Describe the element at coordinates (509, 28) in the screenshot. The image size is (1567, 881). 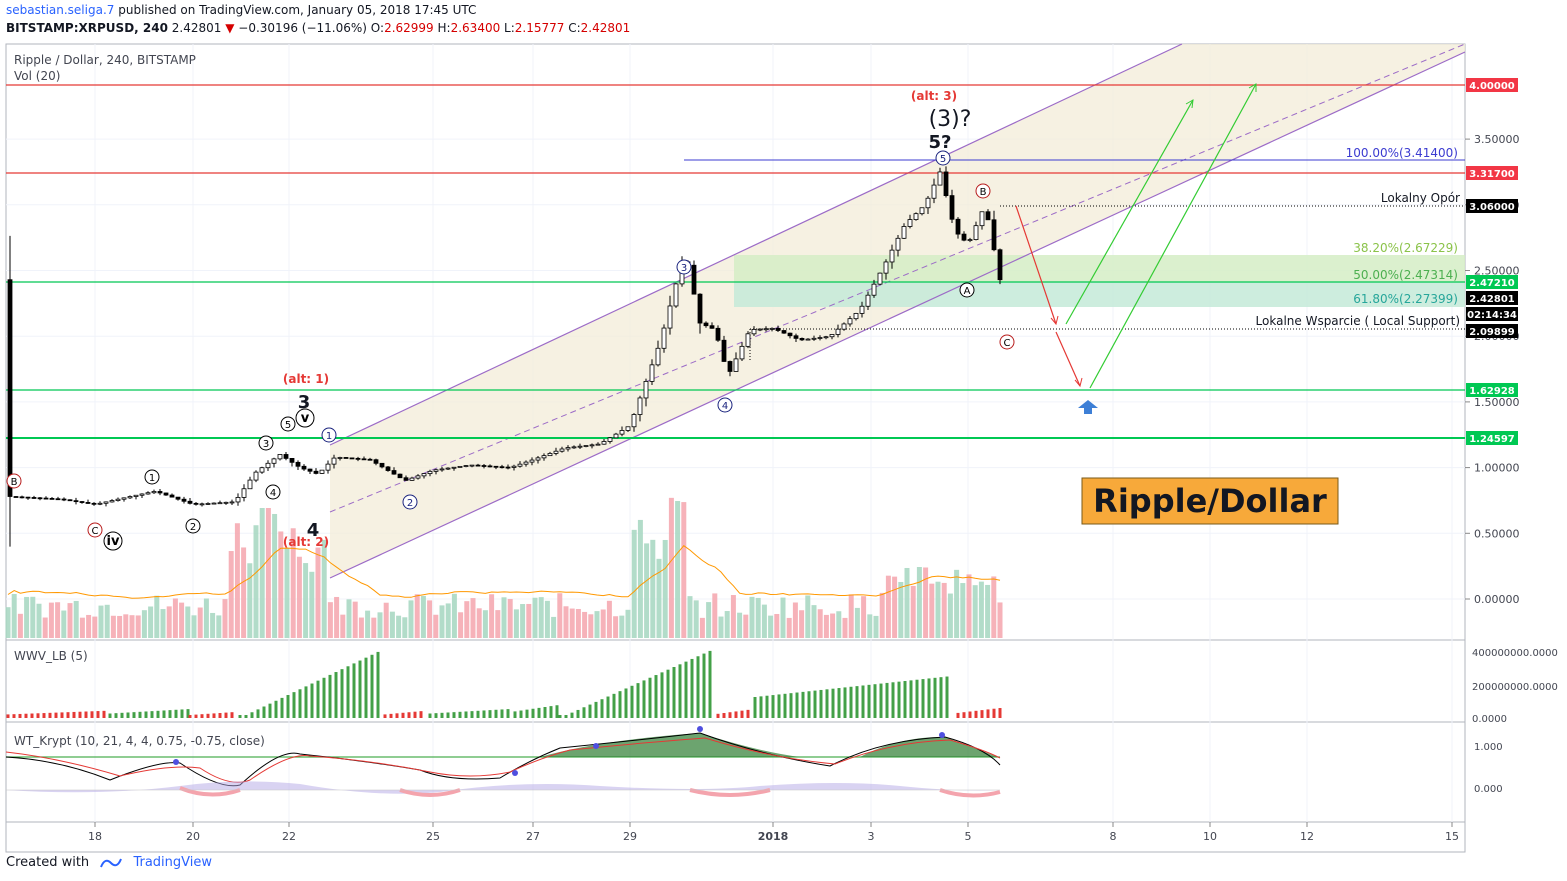
I see `low-label: L:` at that location.